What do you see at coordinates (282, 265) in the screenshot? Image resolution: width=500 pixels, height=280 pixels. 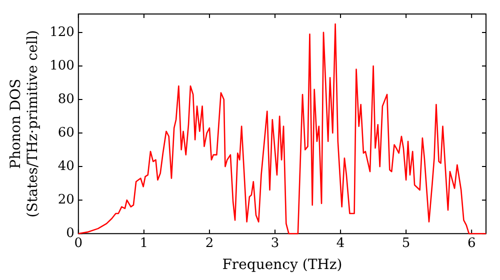 I see `x-axis-title: Frequency (THz)` at bounding box center [282, 265].